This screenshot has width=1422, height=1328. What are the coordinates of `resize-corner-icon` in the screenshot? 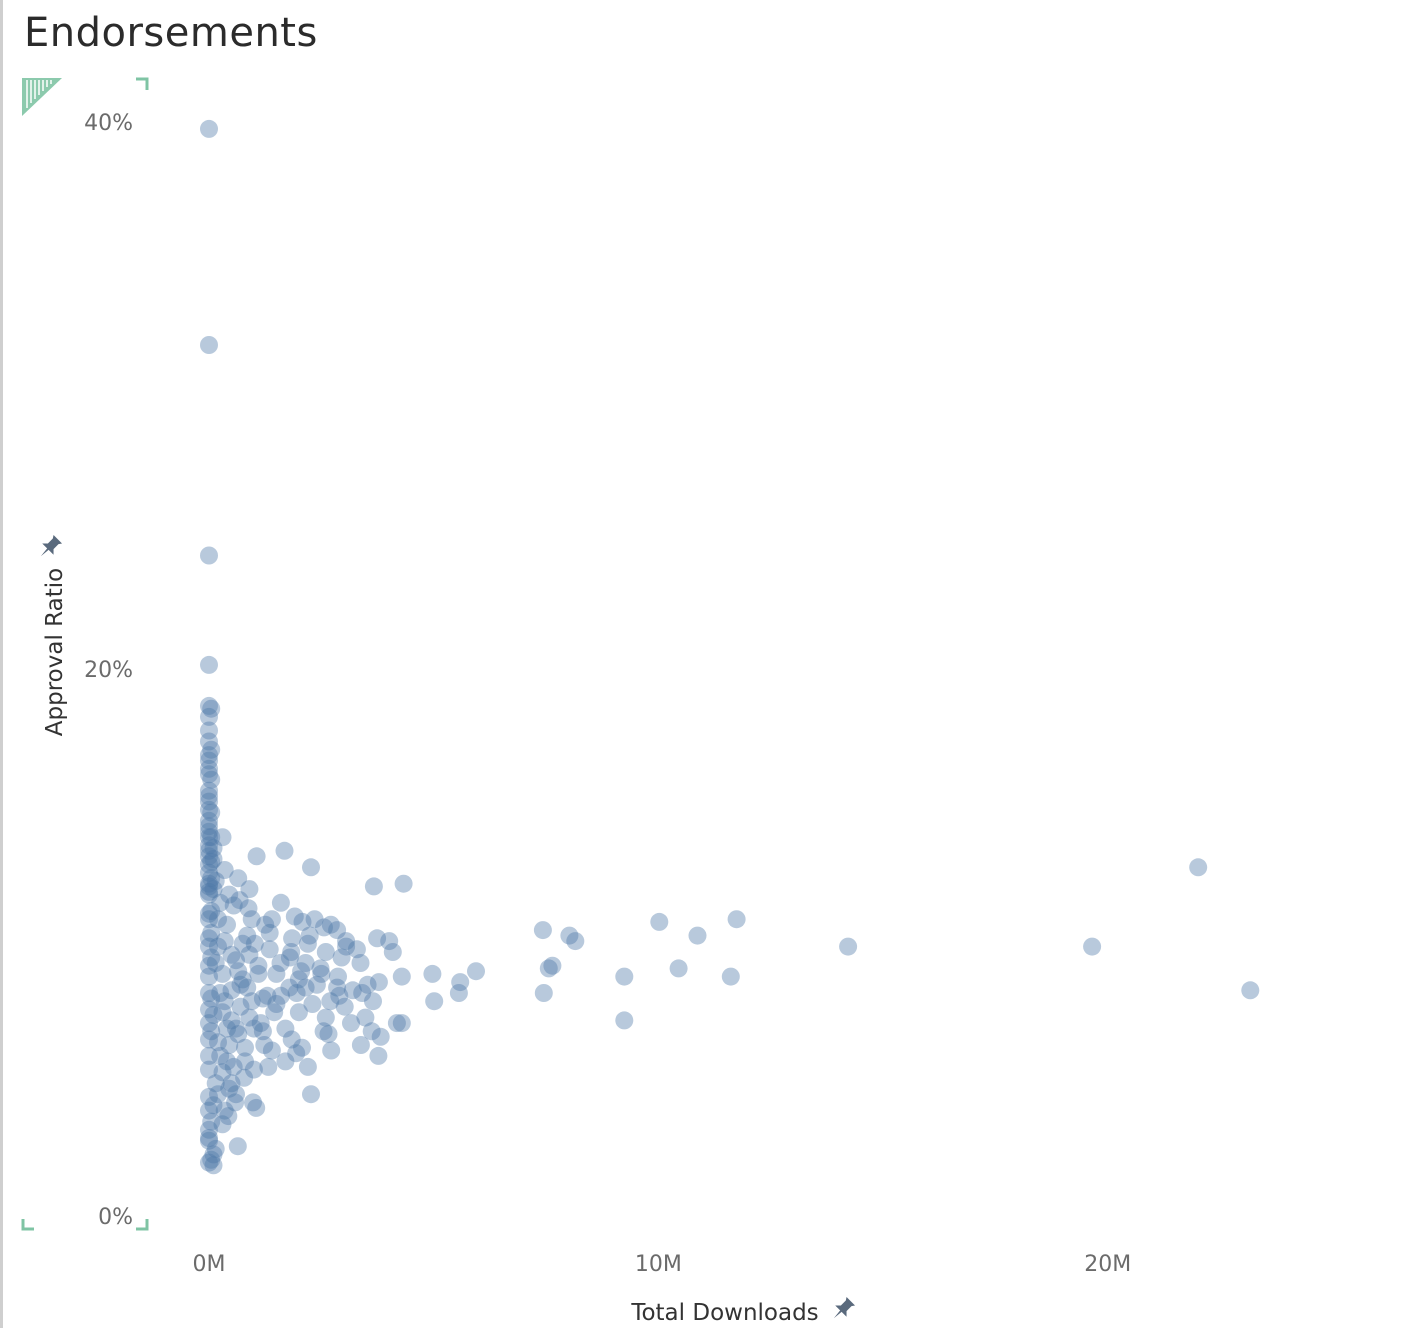 It's located at (42, 97).